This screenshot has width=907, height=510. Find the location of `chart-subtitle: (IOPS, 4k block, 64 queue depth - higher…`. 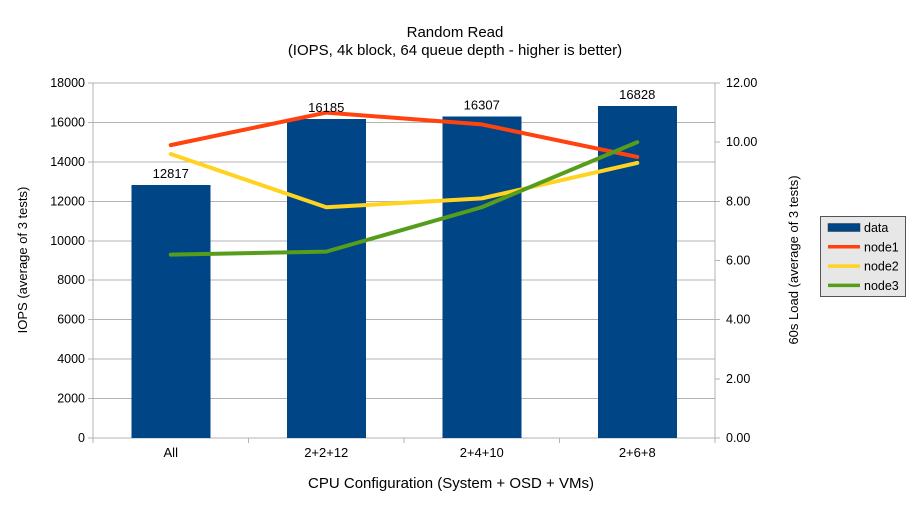

chart-subtitle: (IOPS, 4k block, 64 queue depth - higher… is located at coordinates (455, 50).